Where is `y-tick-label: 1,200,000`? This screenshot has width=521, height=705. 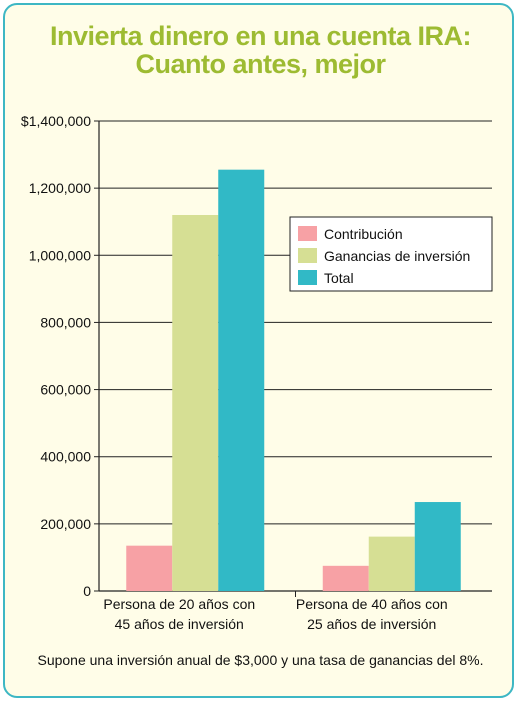 y-tick-label: 1,200,000 is located at coordinates (60, 188).